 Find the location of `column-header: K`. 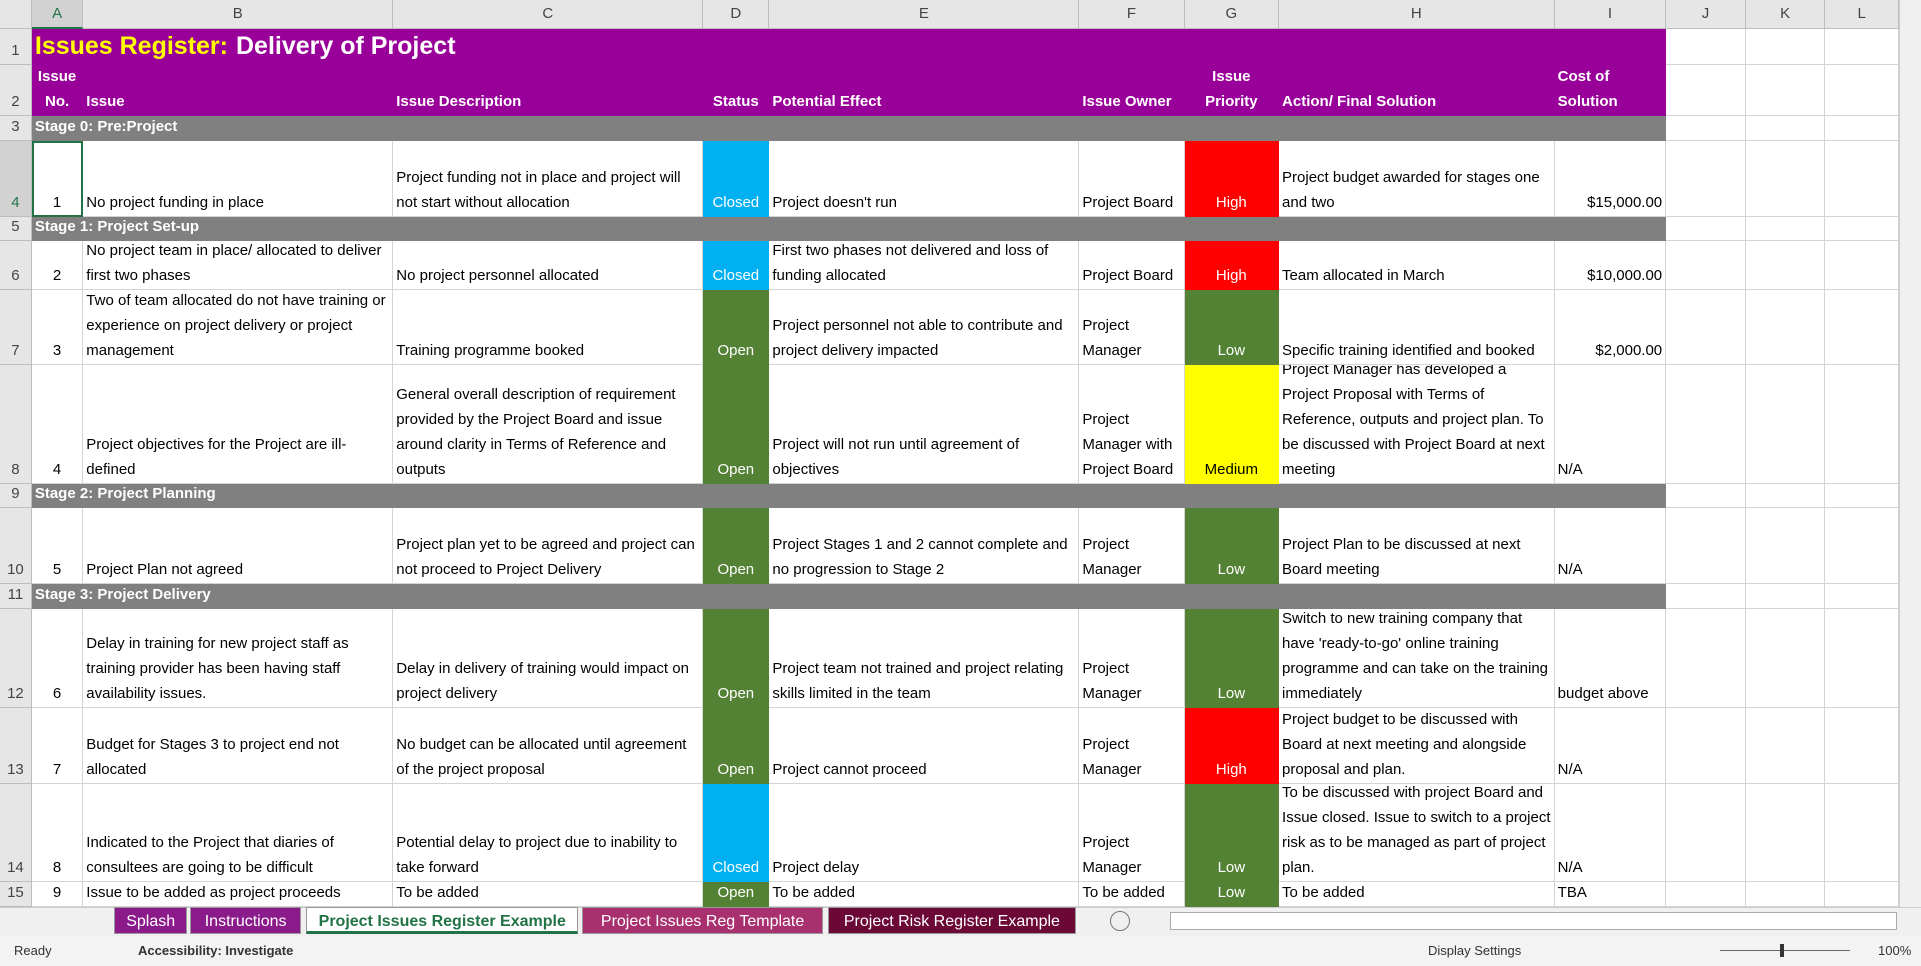

column-header: K is located at coordinates (1785, 15).